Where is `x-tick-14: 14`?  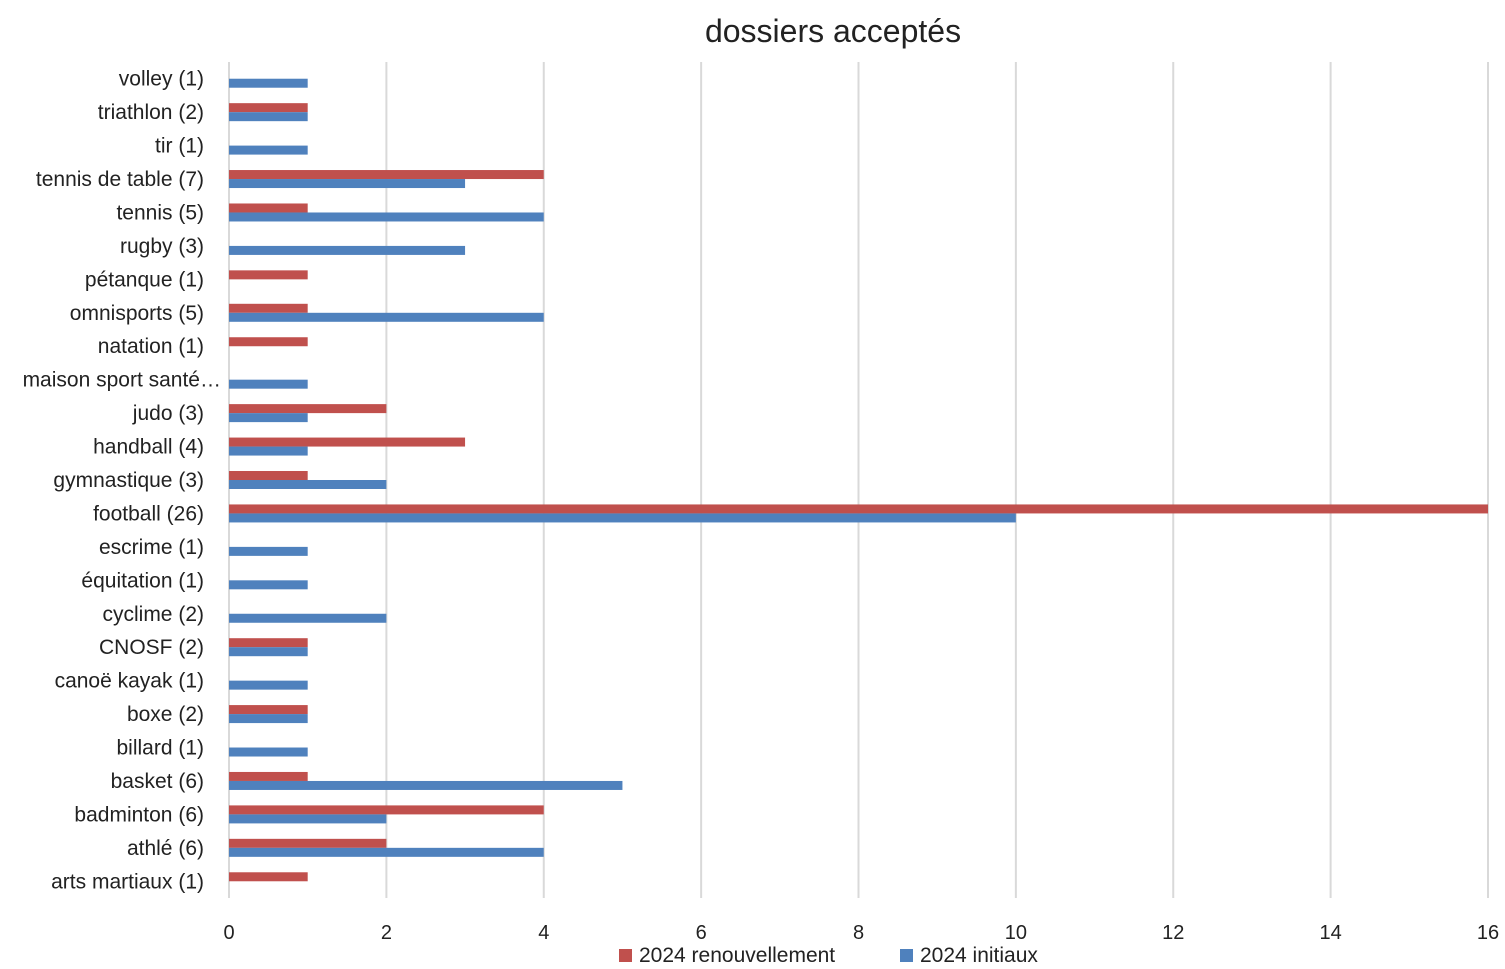 x-tick-14: 14 is located at coordinates (1331, 933).